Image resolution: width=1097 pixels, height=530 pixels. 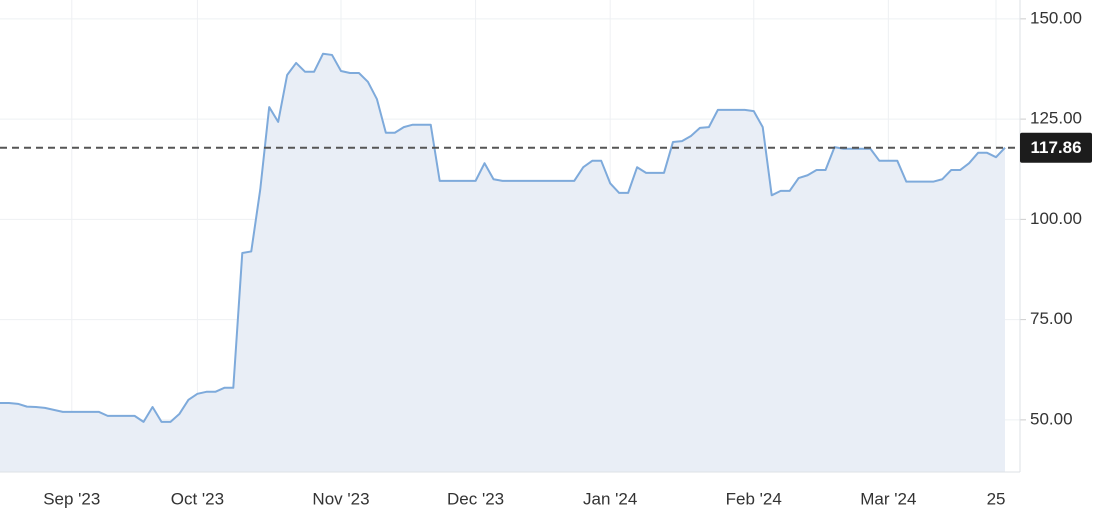 What do you see at coordinates (1056, 118) in the screenshot?
I see `y-tick-label: 125.00` at bounding box center [1056, 118].